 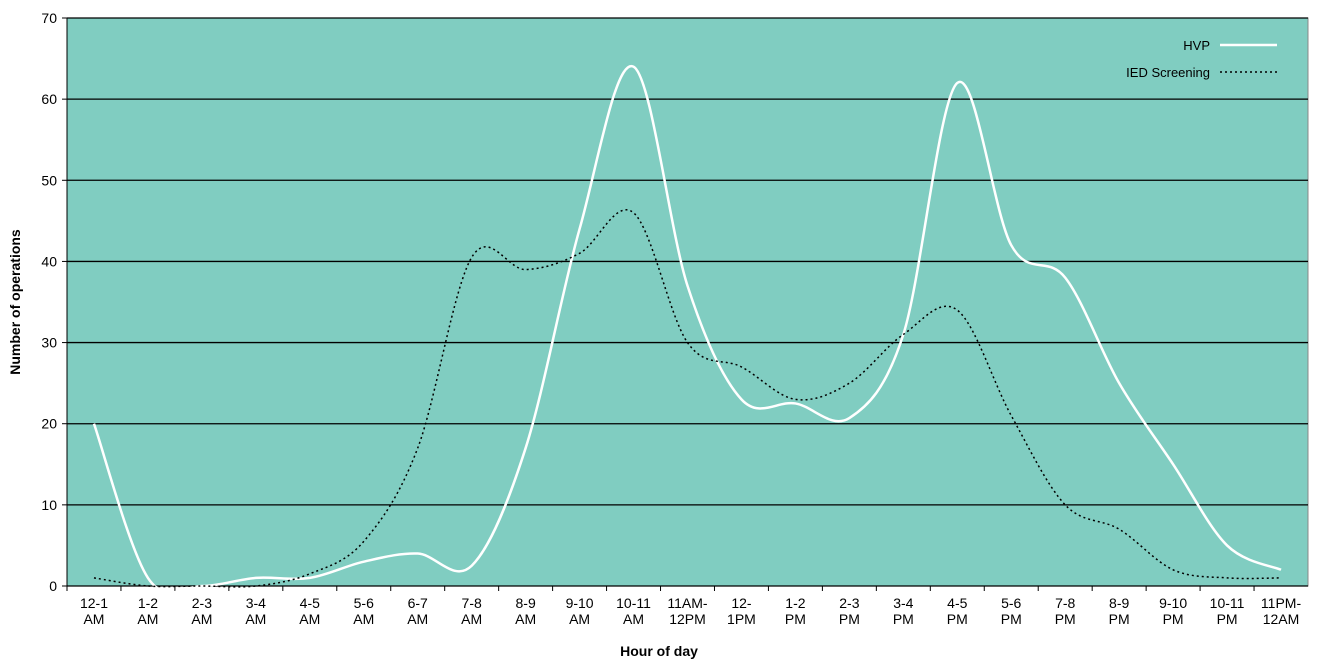 I want to click on x-tick-label: 11PM-12AM, so click(x=1281, y=611).